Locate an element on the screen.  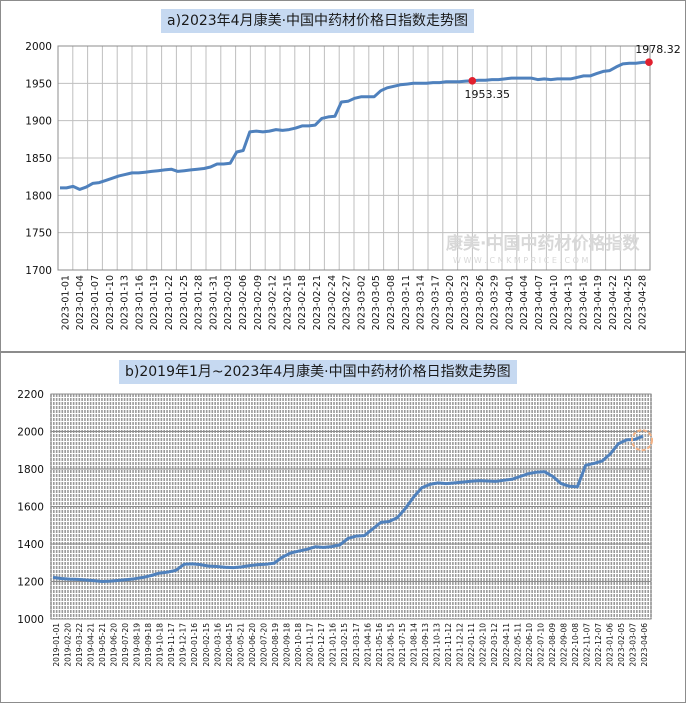
x-tick-label: 2022-01-11 is located at coordinates (471, 645).